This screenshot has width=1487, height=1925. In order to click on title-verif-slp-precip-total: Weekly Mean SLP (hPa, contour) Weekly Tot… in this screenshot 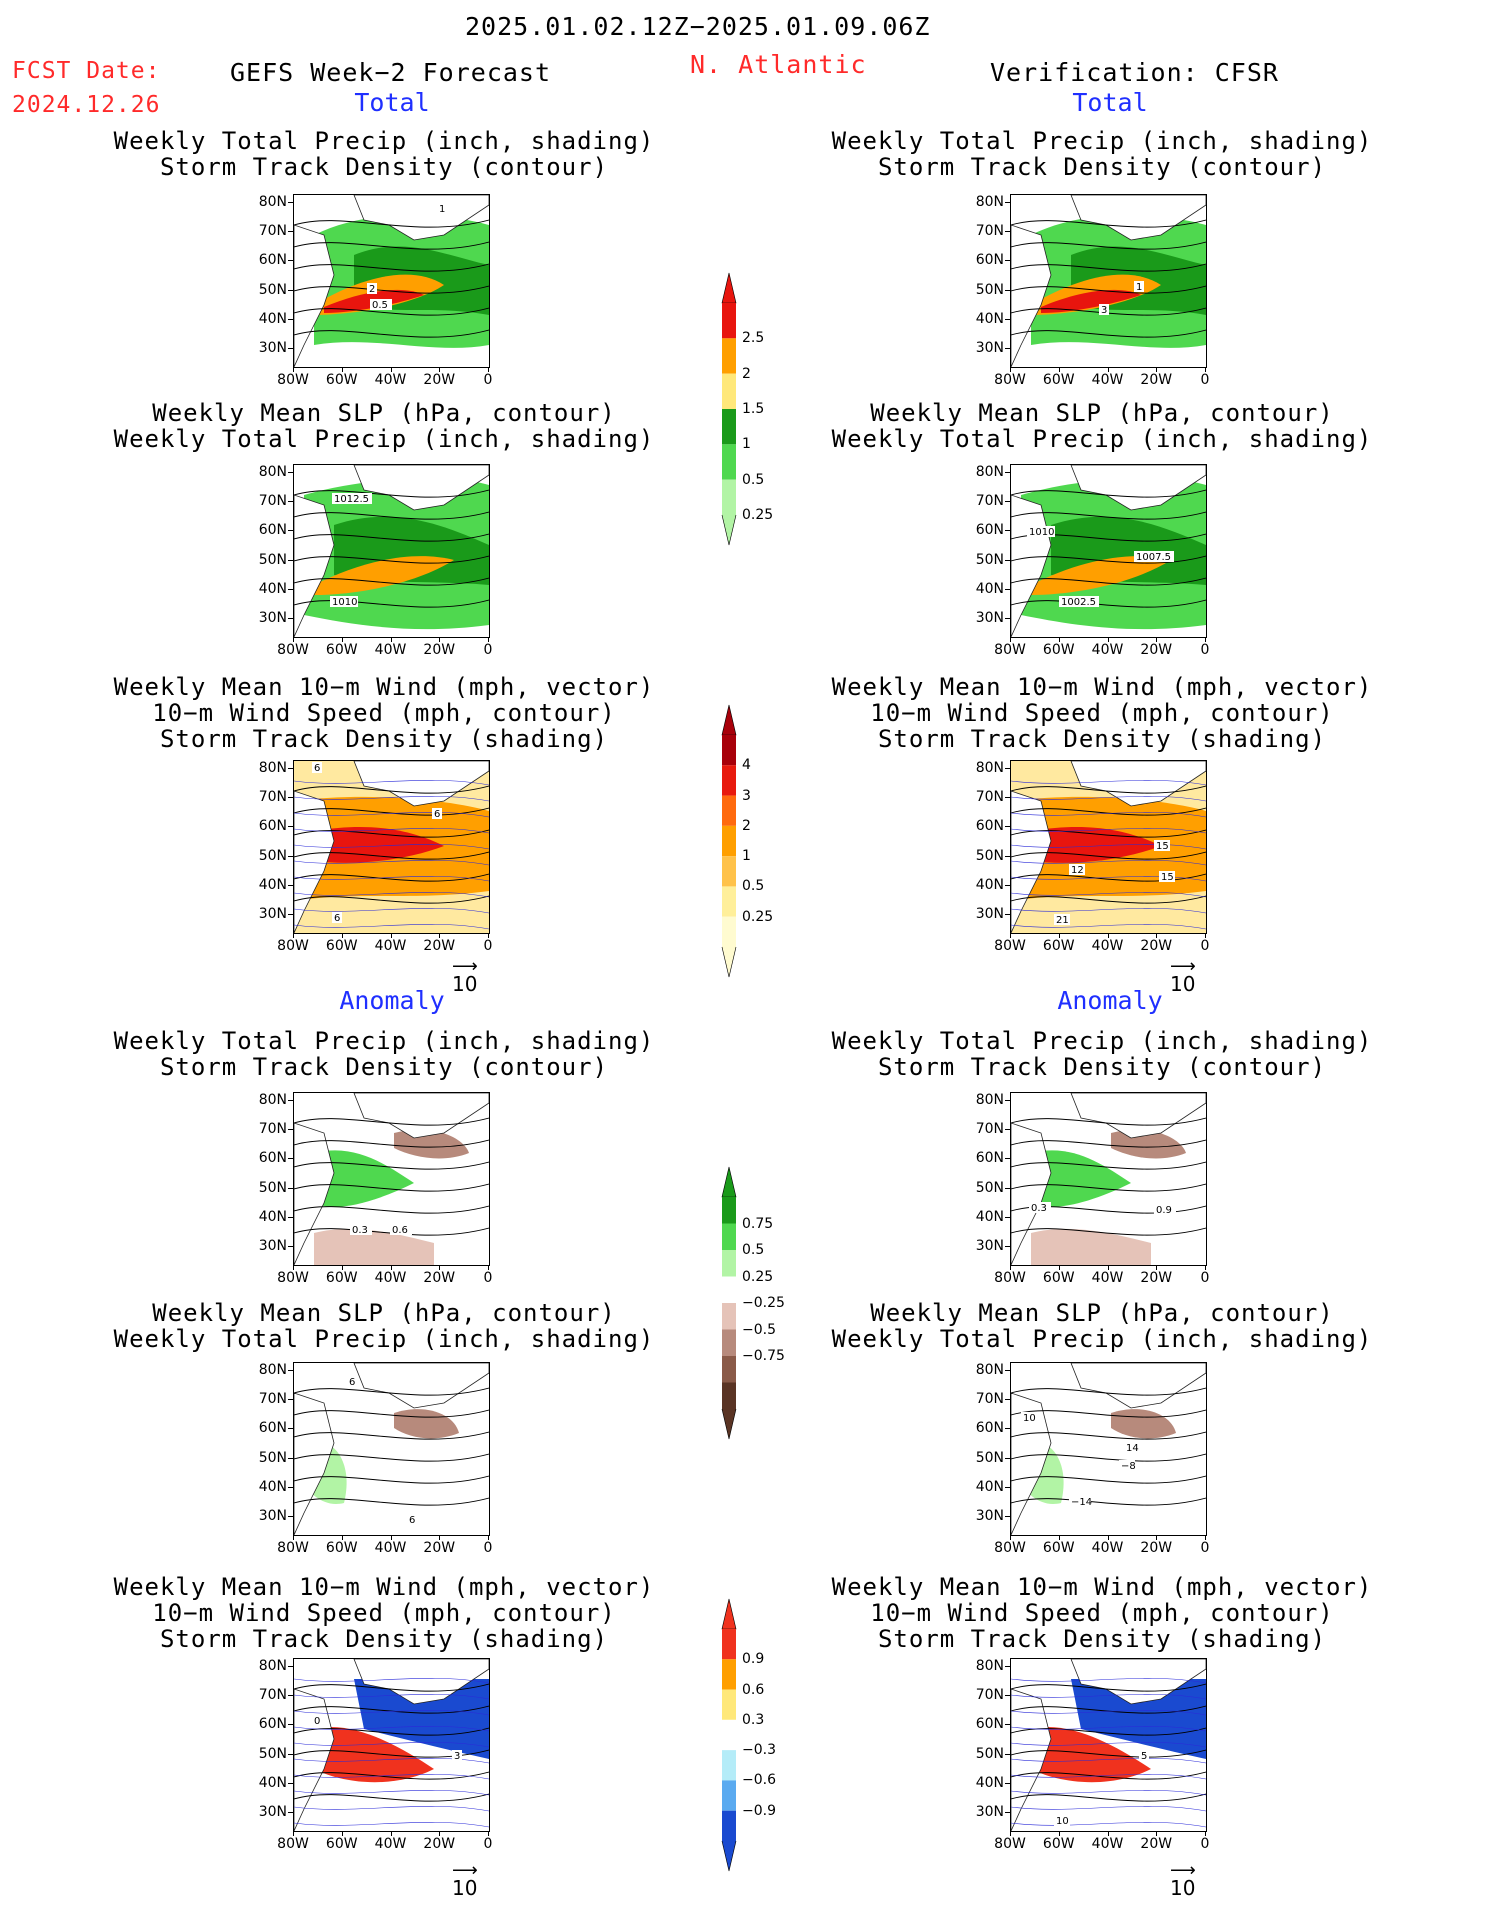, I will do `click(1102, 426)`.